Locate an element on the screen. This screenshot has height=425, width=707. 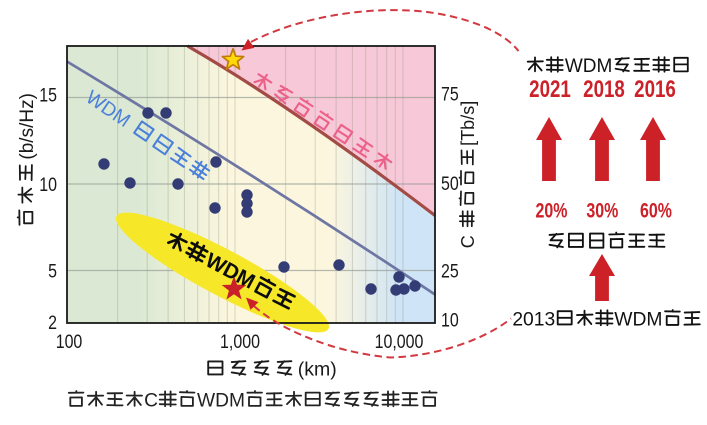
svg-text: 50 is located at coordinates (450, 183).